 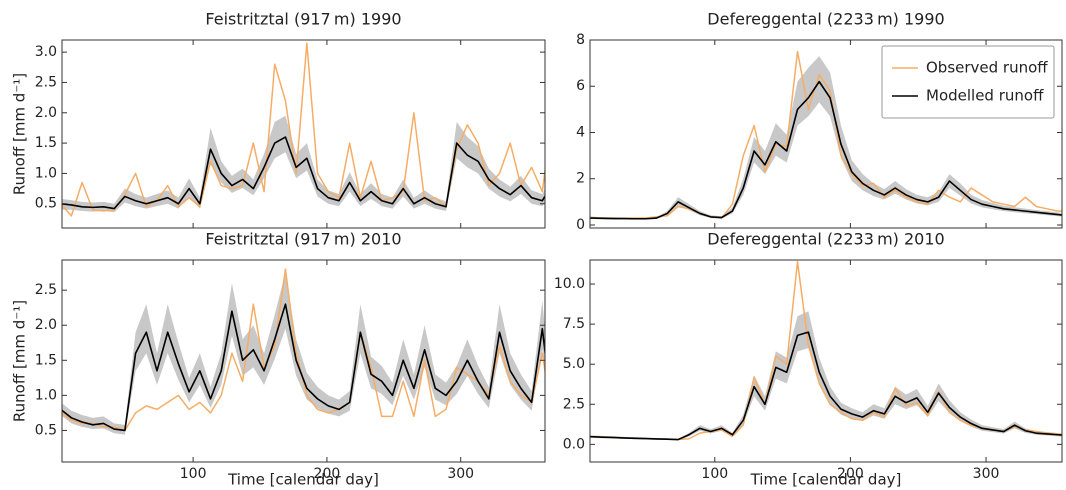 What do you see at coordinates (574, 364) in the screenshot?
I see `y-tick-label: 5.0` at bounding box center [574, 364].